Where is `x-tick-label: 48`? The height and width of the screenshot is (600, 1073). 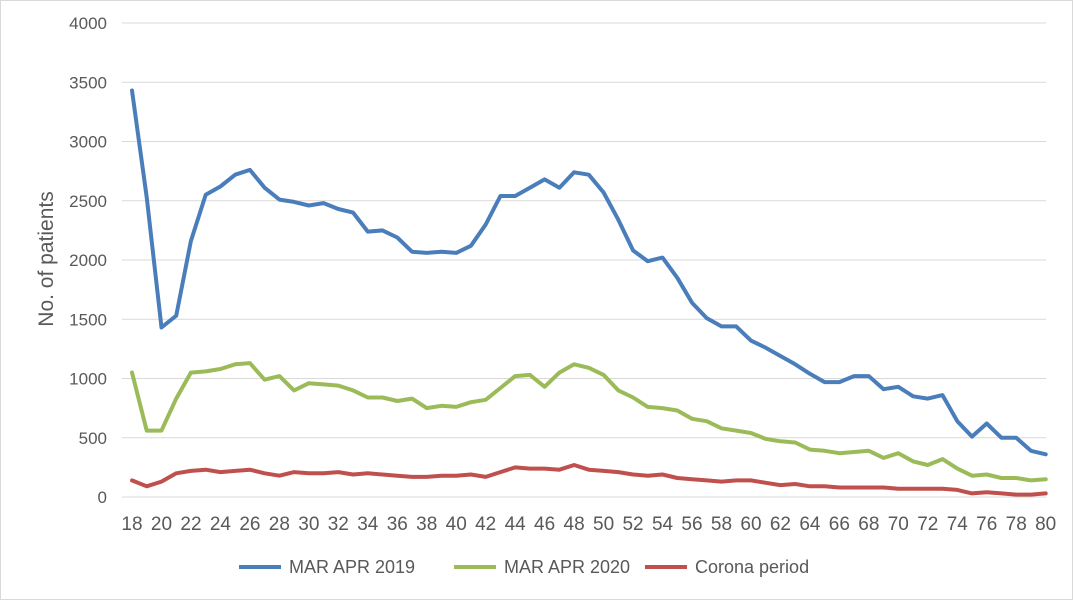 x-tick-label: 48 is located at coordinates (574, 524).